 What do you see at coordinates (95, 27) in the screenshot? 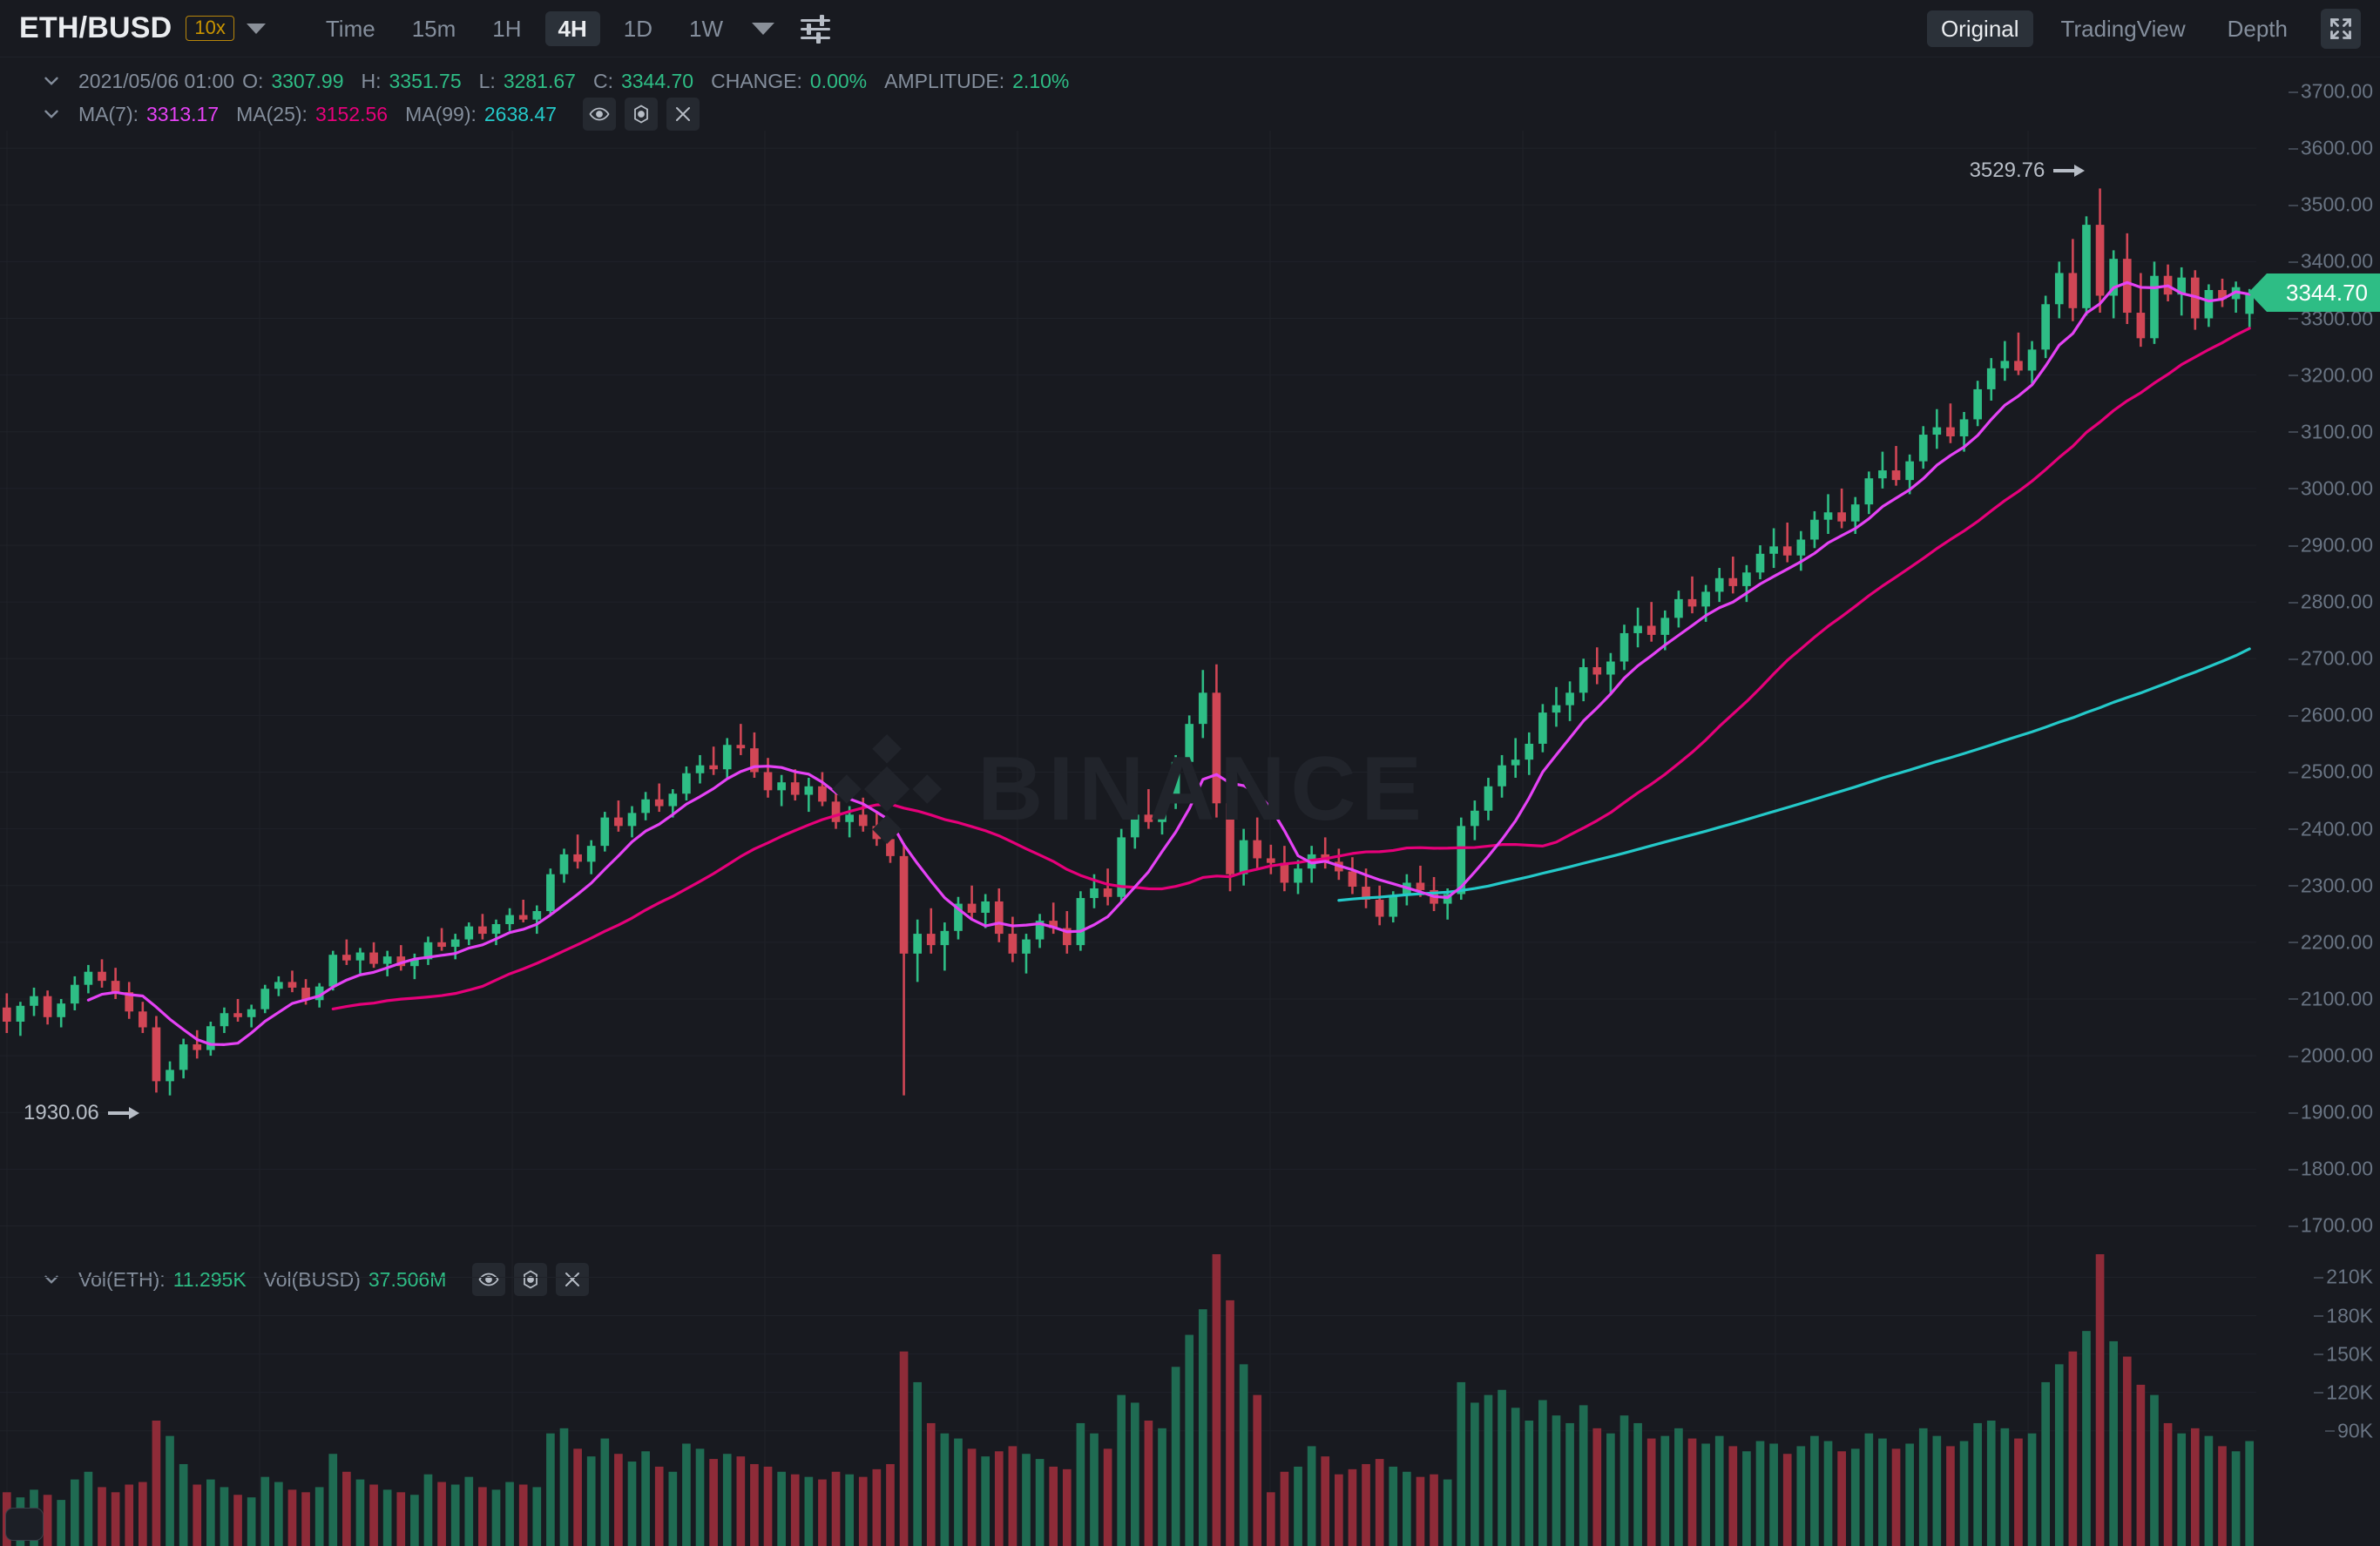
I see `pair-title: ETH/BUSD` at bounding box center [95, 27].